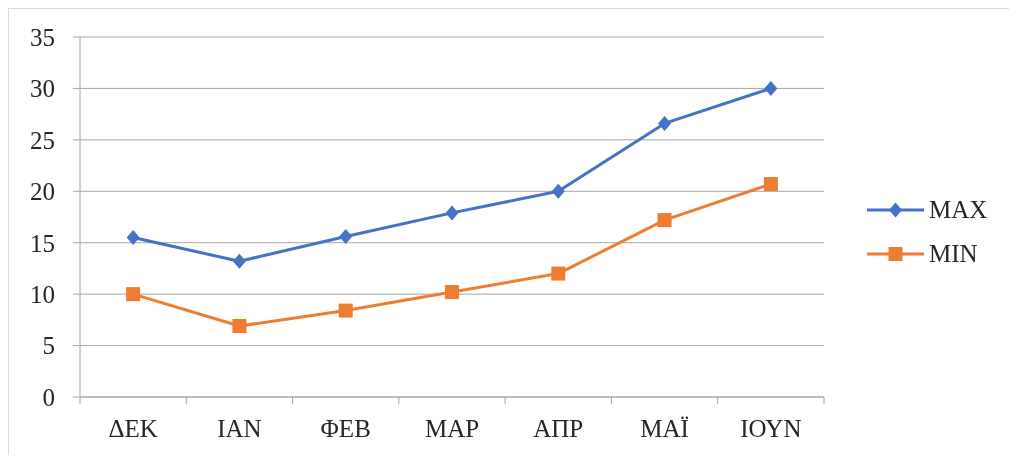 The width and height of the screenshot is (1020, 456). What do you see at coordinates (42, 295) in the screenshot?
I see `y-tick-label: 10` at bounding box center [42, 295].